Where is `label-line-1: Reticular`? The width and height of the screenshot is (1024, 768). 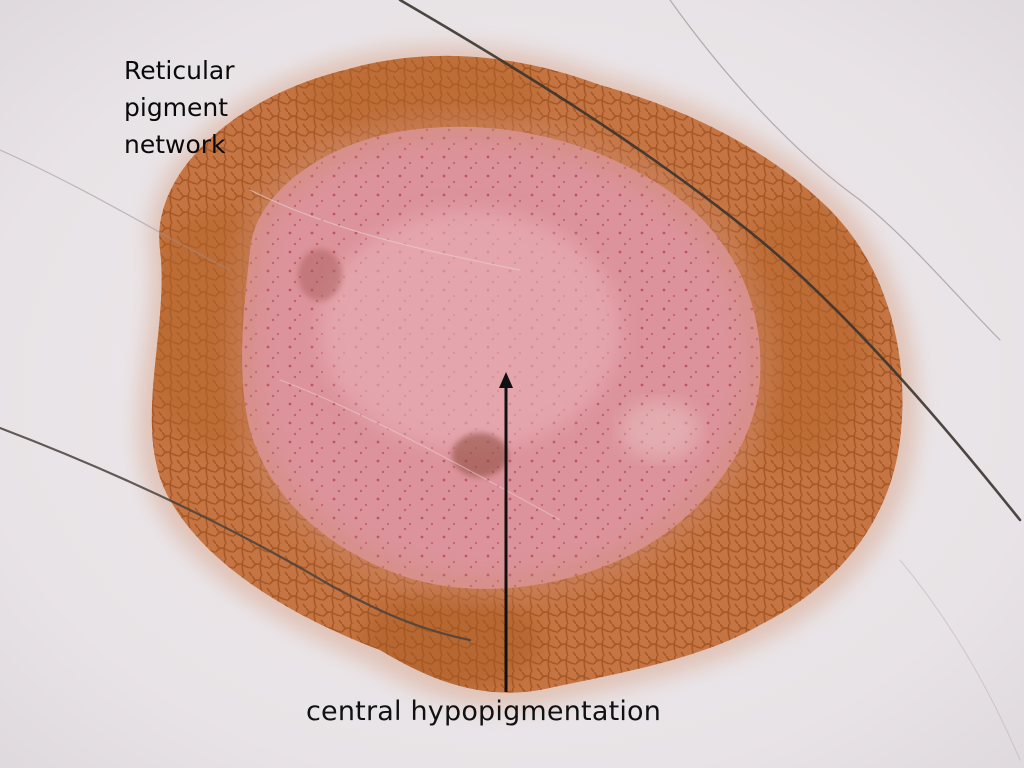 label-line-1: Reticular is located at coordinates (179, 70).